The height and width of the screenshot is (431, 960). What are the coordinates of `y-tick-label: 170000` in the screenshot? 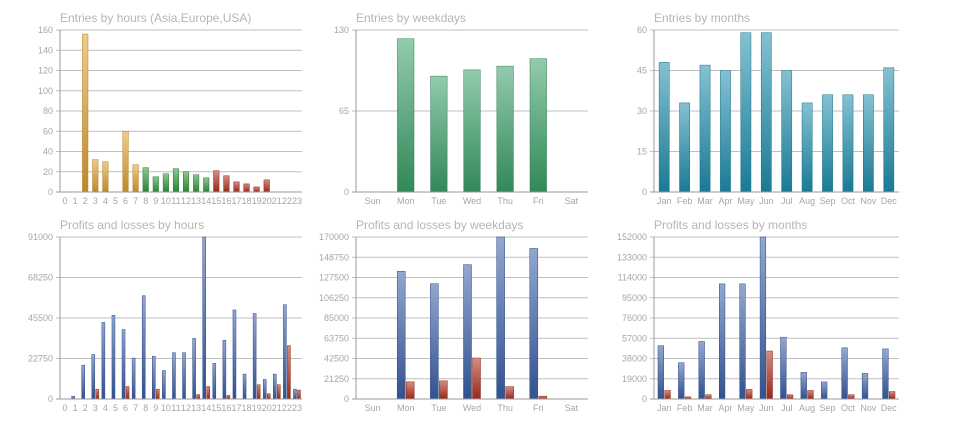 It's located at (334, 237).